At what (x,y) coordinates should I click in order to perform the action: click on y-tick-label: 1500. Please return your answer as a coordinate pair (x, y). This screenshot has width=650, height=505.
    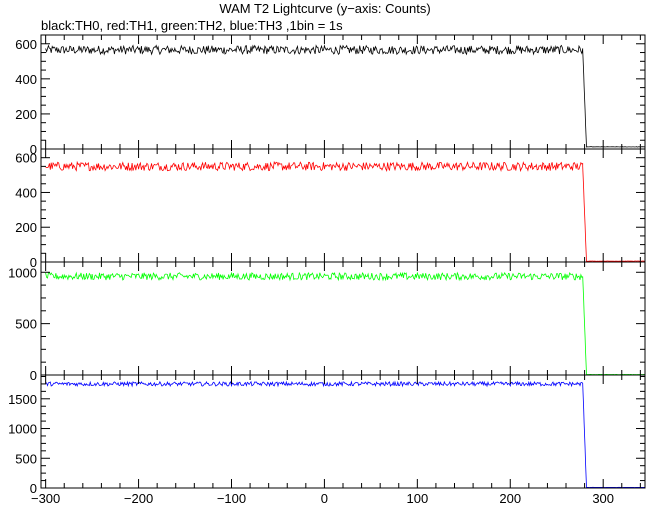
    Looking at the image, I should click on (22, 399).